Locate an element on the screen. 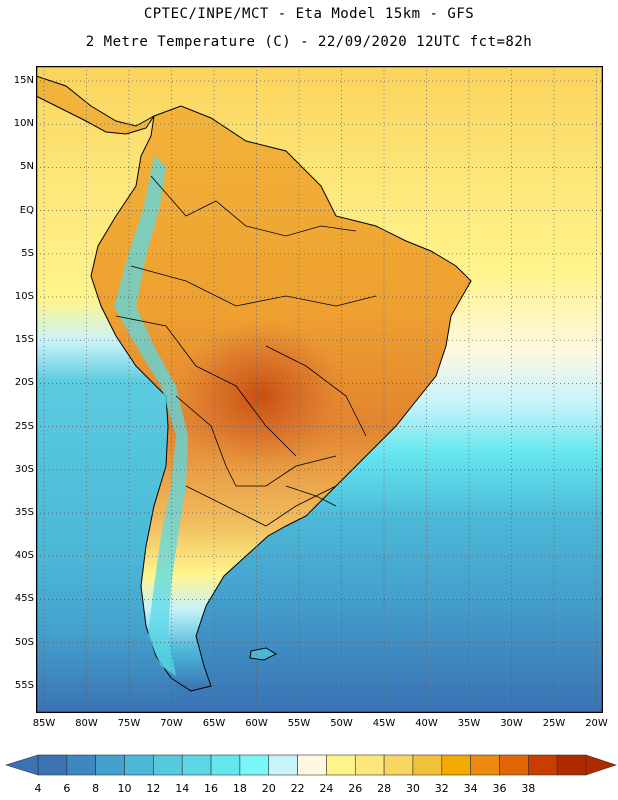 This screenshot has width=618, height=800. colorbar-tick-label: 8 is located at coordinates (96, 788).